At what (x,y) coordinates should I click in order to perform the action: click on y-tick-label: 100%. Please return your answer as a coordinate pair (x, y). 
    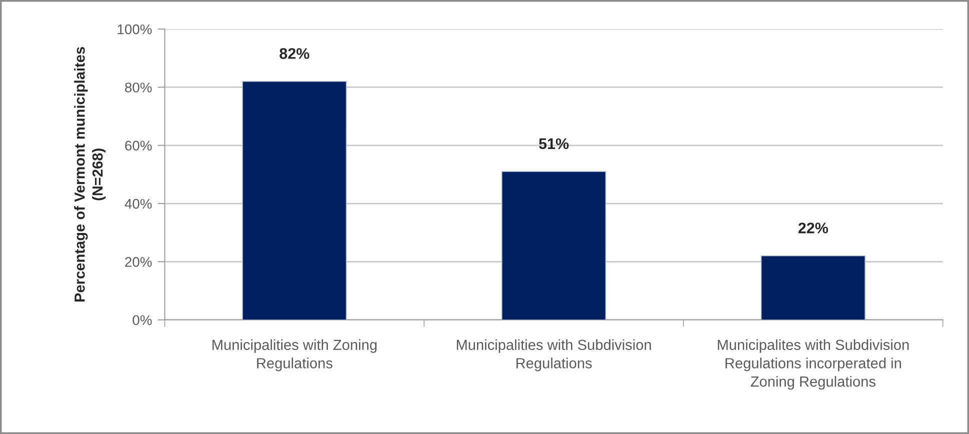
    Looking at the image, I should click on (135, 29).